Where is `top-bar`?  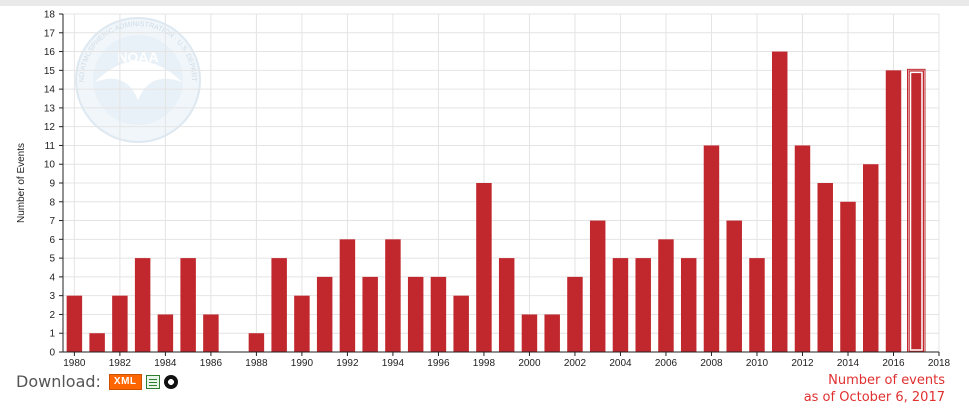 top-bar is located at coordinates (484, 3).